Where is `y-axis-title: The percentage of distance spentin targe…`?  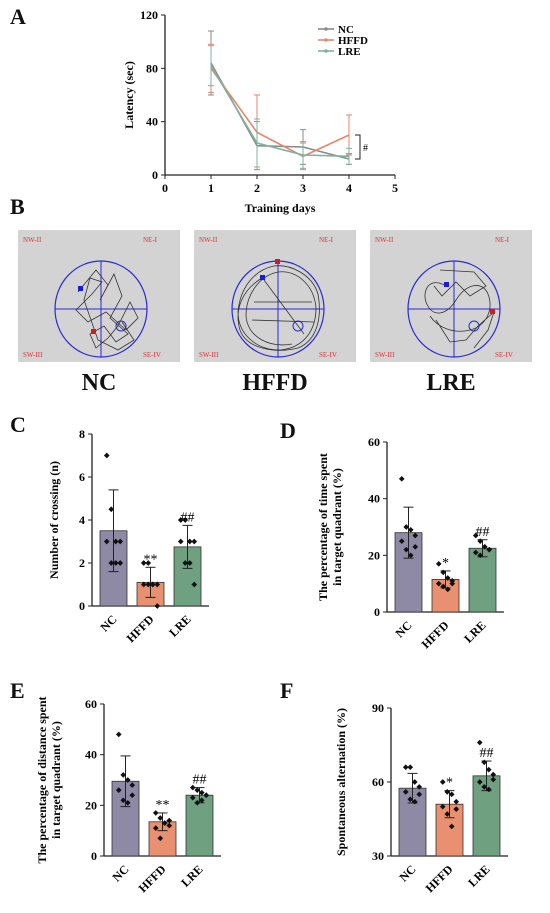
y-axis-title: The percentage of distance spentin targe… is located at coordinates (49, 779).